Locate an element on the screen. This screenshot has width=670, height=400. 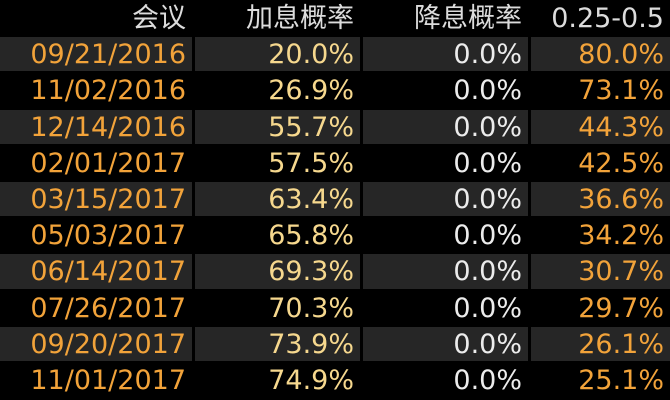
meeting-date: 12/14/2016 is located at coordinates (96, 126).